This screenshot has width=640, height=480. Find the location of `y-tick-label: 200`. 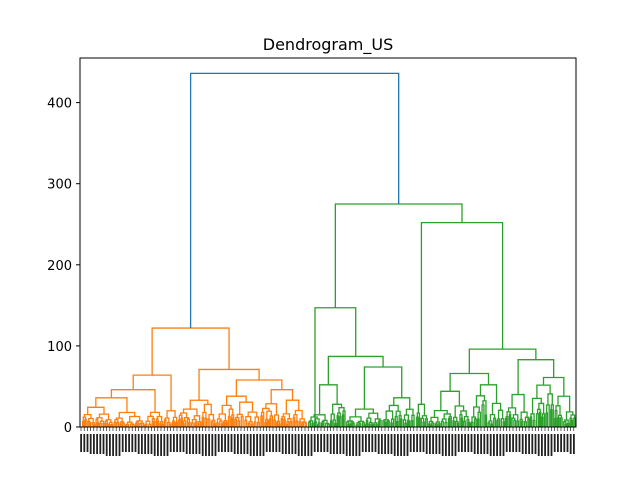

y-tick-label: 200 is located at coordinates (59, 266).